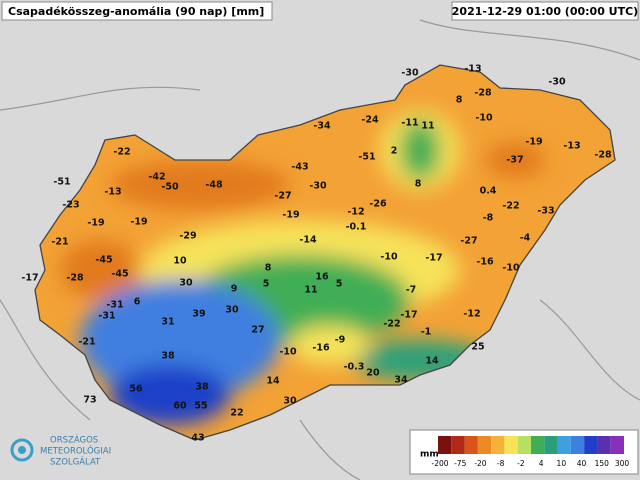 This screenshot has height=484, width=640. Describe the element at coordinates (60, 451) in the screenshot. I see `logo: ORSZÁGOS METEOROLÓGIAI SZOLGÁLAT` at that location.